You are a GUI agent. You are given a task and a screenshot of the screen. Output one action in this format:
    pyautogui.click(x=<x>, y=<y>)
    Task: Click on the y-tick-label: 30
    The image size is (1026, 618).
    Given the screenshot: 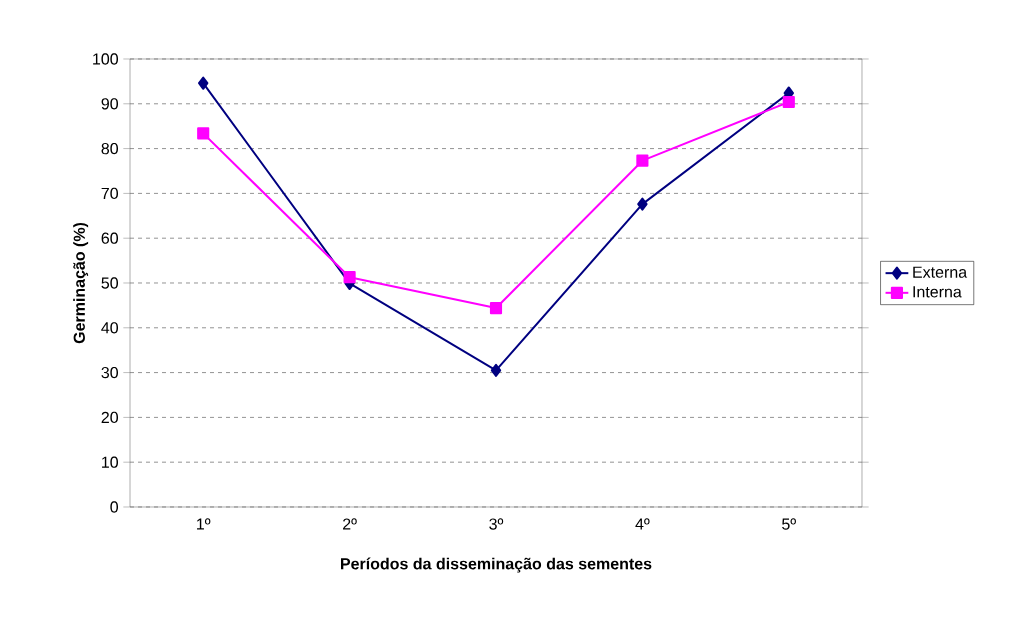 What is the action you would take?
    pyautogui.click(x=110, y=372)
    